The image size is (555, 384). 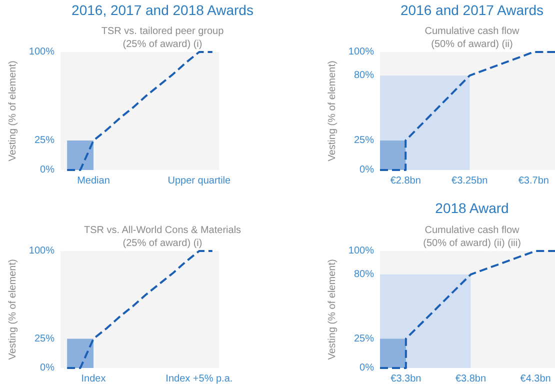 What do you see at coordinates (162, 38) in the screenshot?
I see `chart-subtitle: TSR vs. tailored peer group (25% of award) (i)` at bounding box center [162, 38].